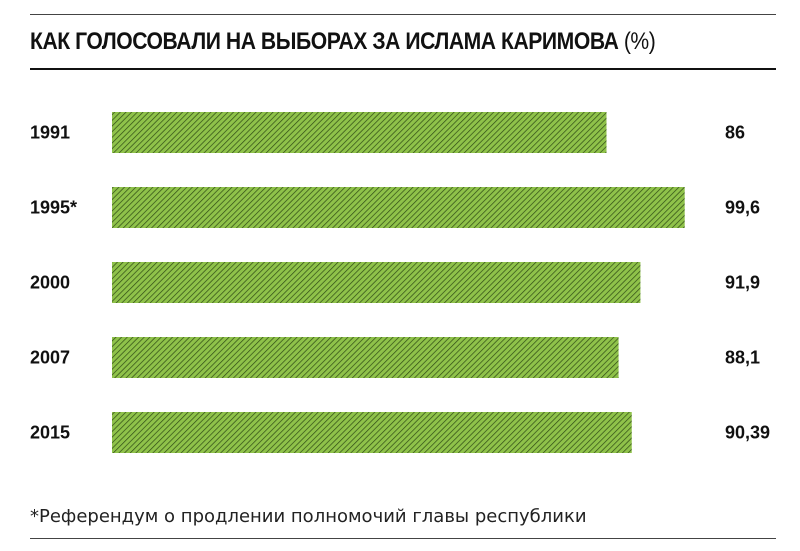 This screenshot has height=551, width=800. Describe the element at coordinates (403, 69) in the screenshot. I see `title-underline` at that location.